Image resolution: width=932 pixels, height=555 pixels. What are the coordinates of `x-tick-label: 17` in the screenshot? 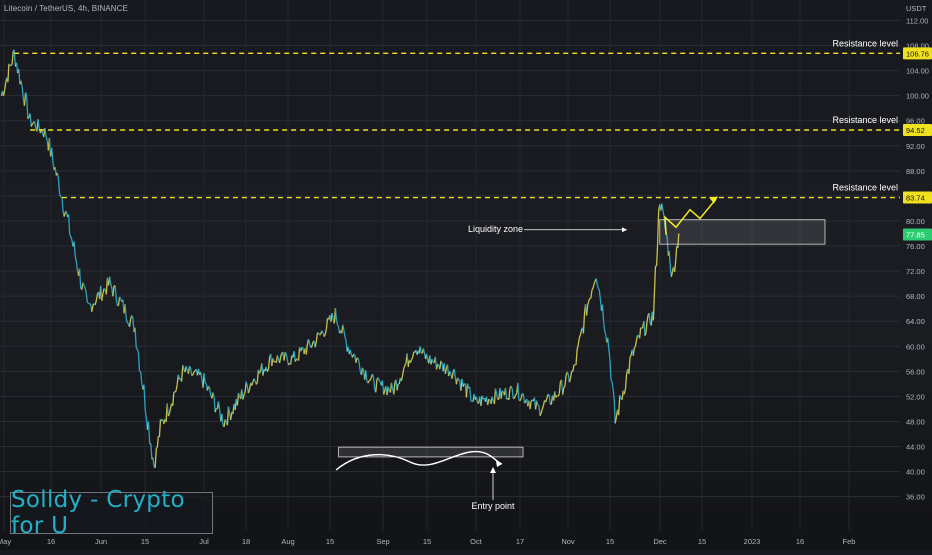 It's located at (520, 541).